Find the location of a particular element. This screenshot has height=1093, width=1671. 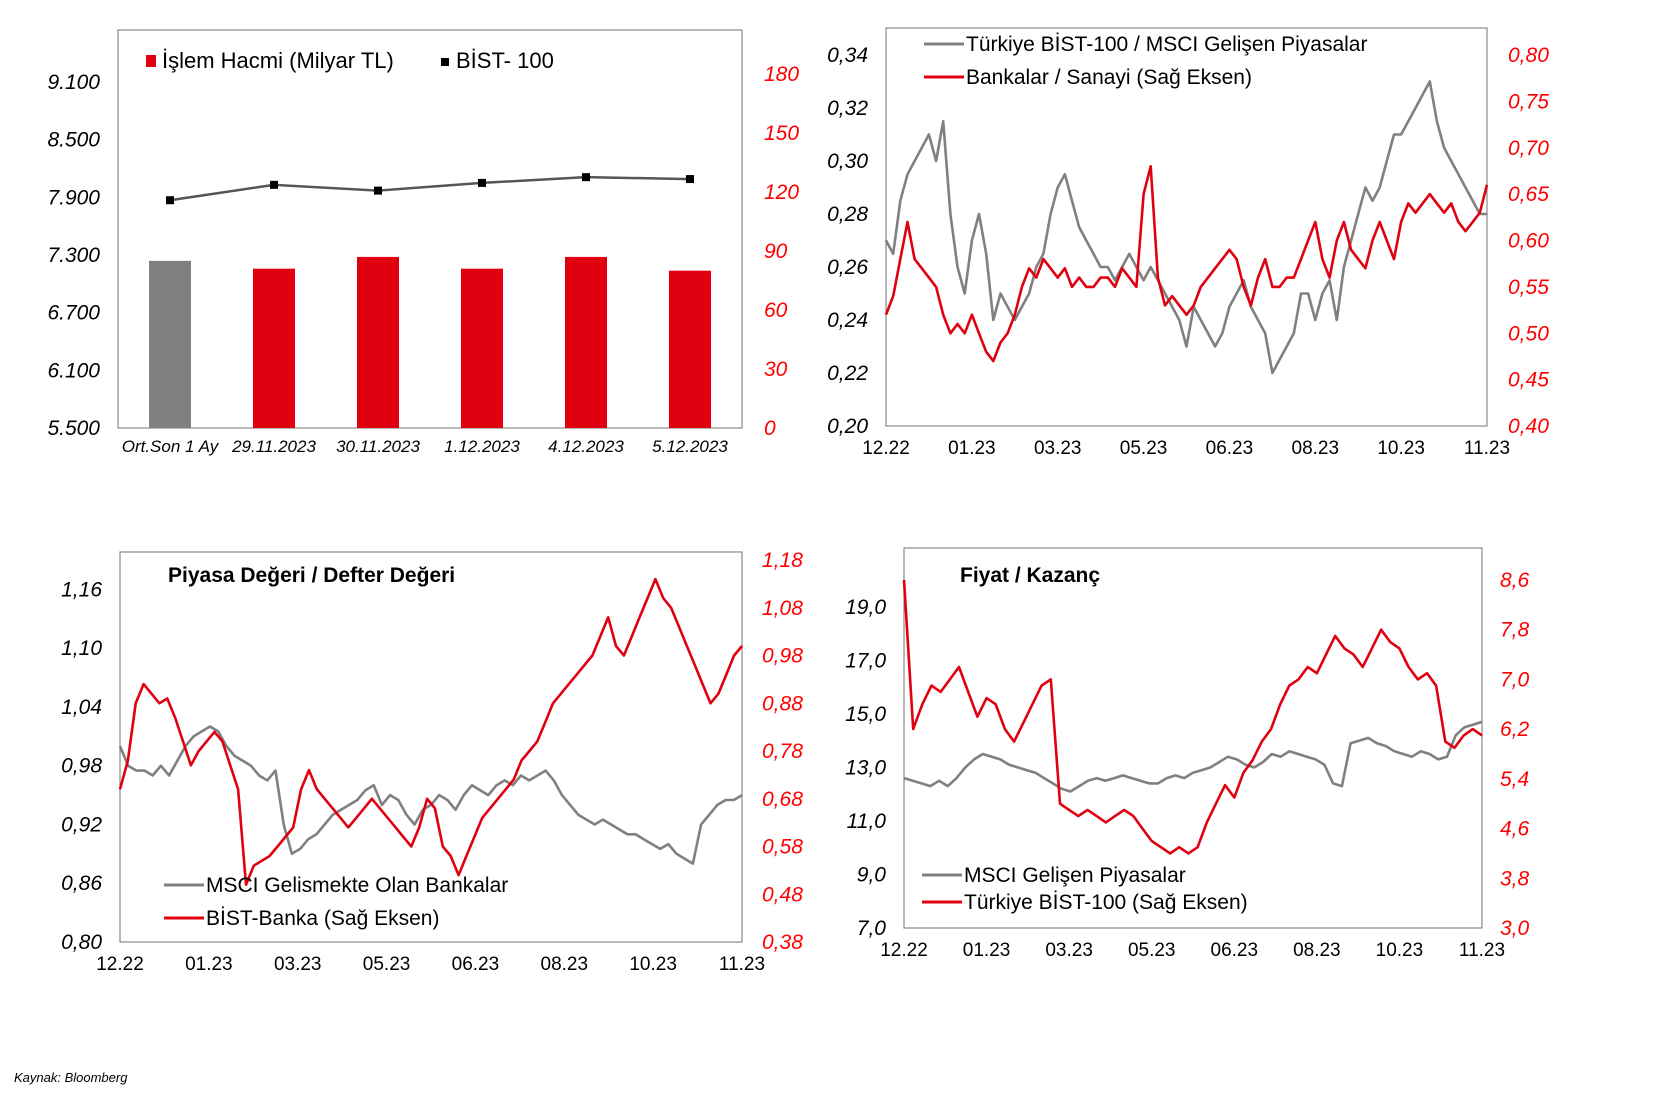

legend-label: BİST- 100 is located at coordinates (505, 60).